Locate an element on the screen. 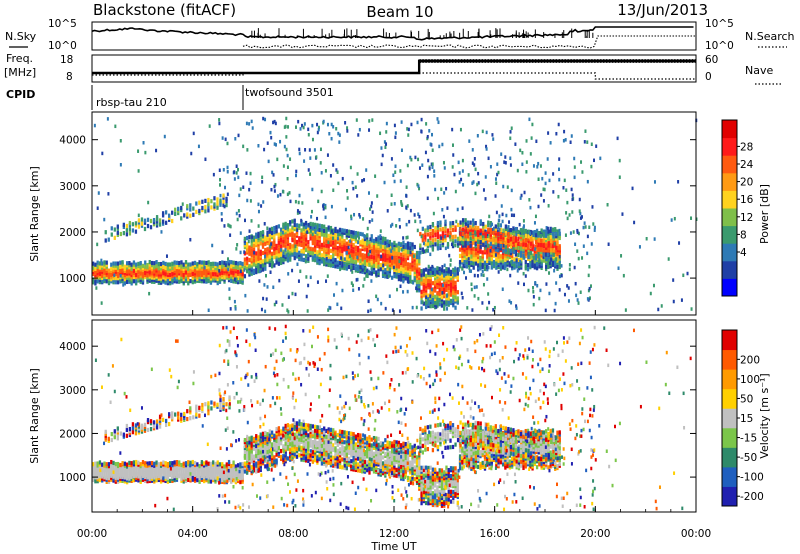  freq-panel-frame is located at coordinates (394, 68).